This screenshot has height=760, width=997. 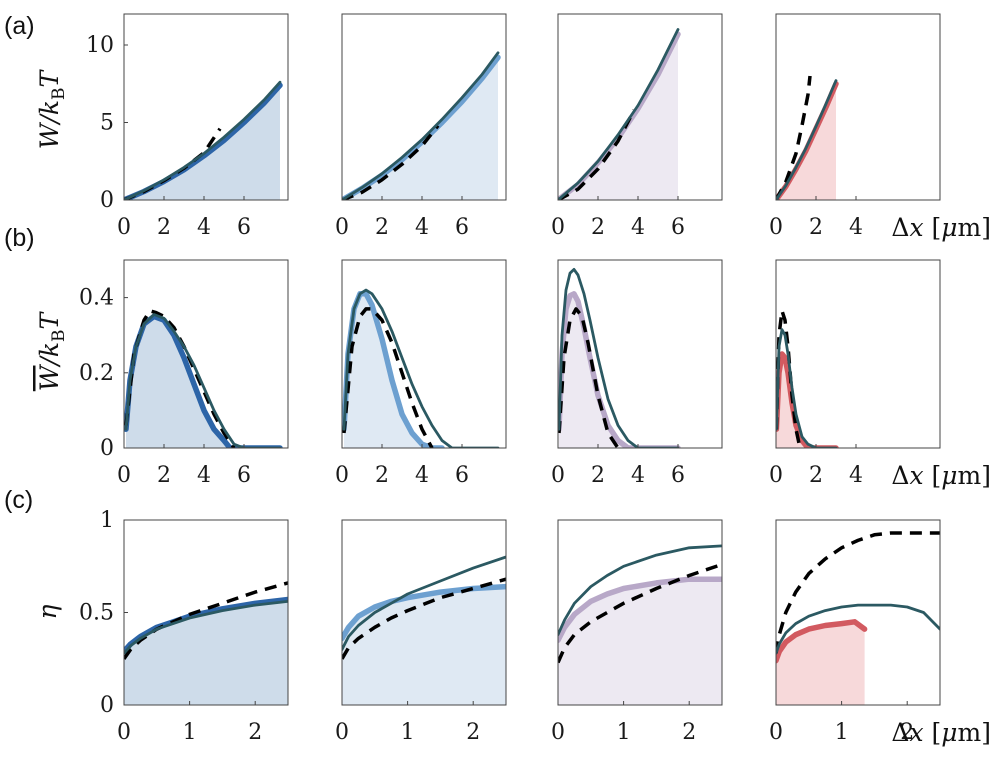 What do you see at coordinates (949, 732) in the screenshot?
I see `x-axis-title-part: μ` at bounding box center [949, 732].